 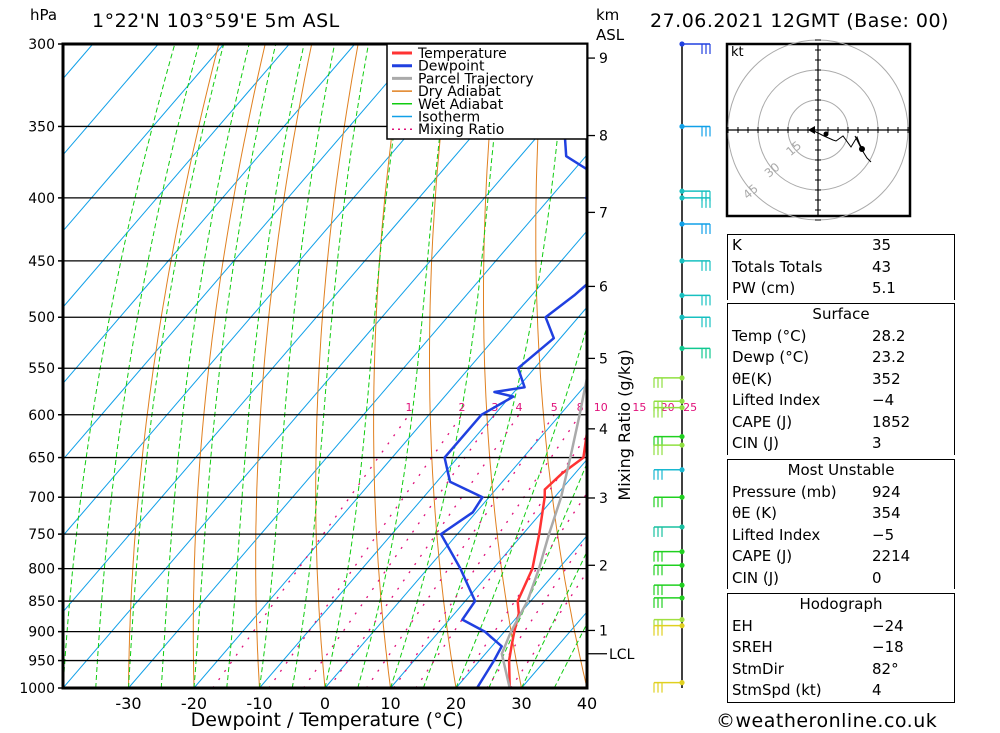 What do you see at coordinates (390, 703) in the screenshot?
I see `x-tick-label: 10` at bounding box center [390, 703].